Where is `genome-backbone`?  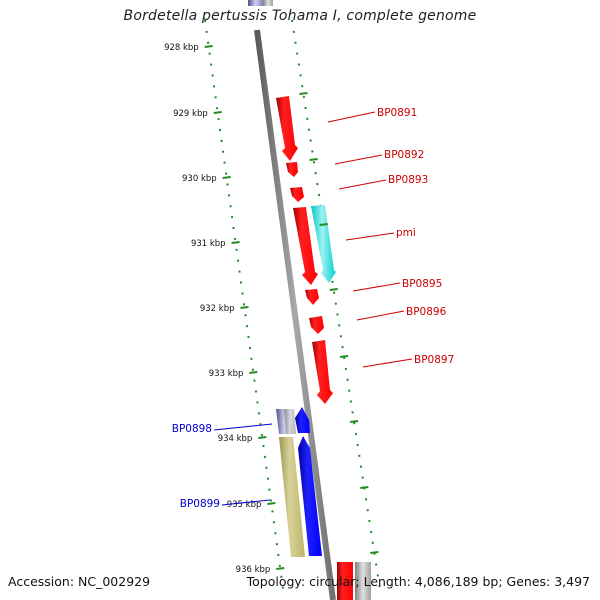
genome-backbone is located at coordinates (295, 314).